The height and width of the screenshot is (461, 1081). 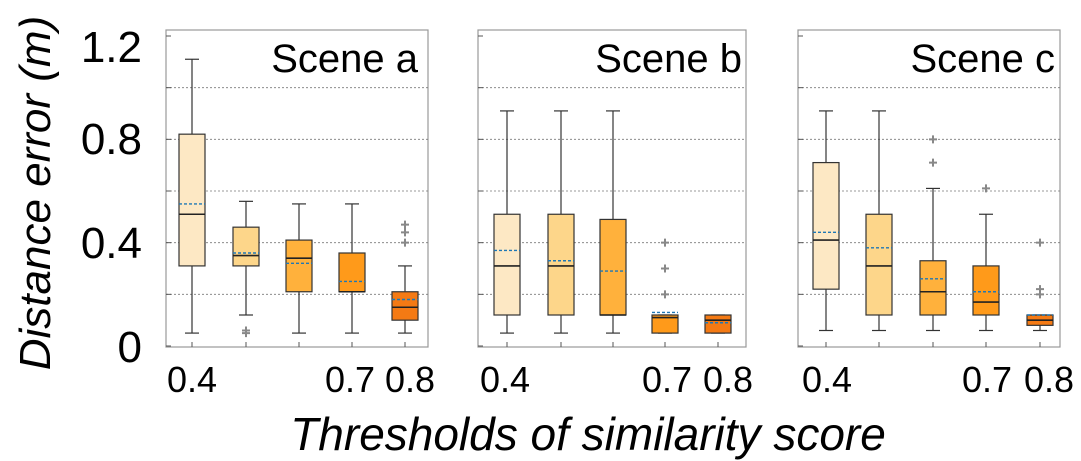 I want to click on y-tick-label-0.4: 0.4, so click(x=111, y=243).